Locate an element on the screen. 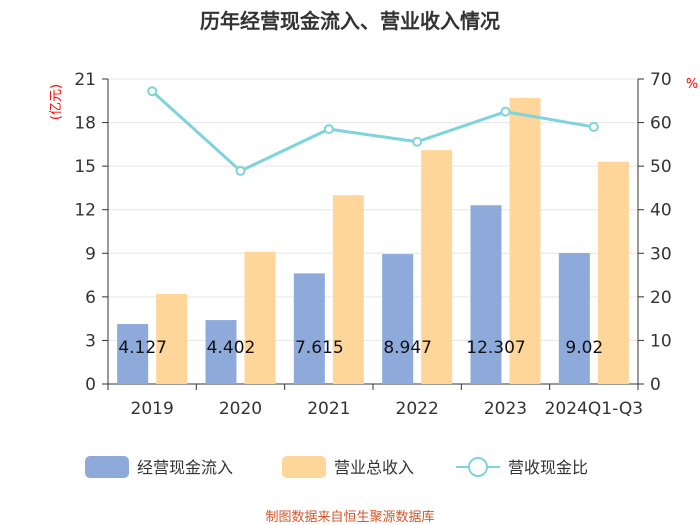 This screenshot has width=700, height=525. data-label-cash-inflow: 9.02 is located at coordinates (584, 348).